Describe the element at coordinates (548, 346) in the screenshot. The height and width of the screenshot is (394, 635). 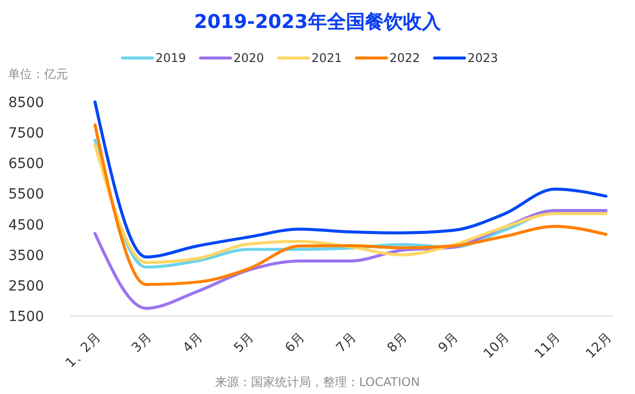
I see `x-tick-label: 11月` at that location.